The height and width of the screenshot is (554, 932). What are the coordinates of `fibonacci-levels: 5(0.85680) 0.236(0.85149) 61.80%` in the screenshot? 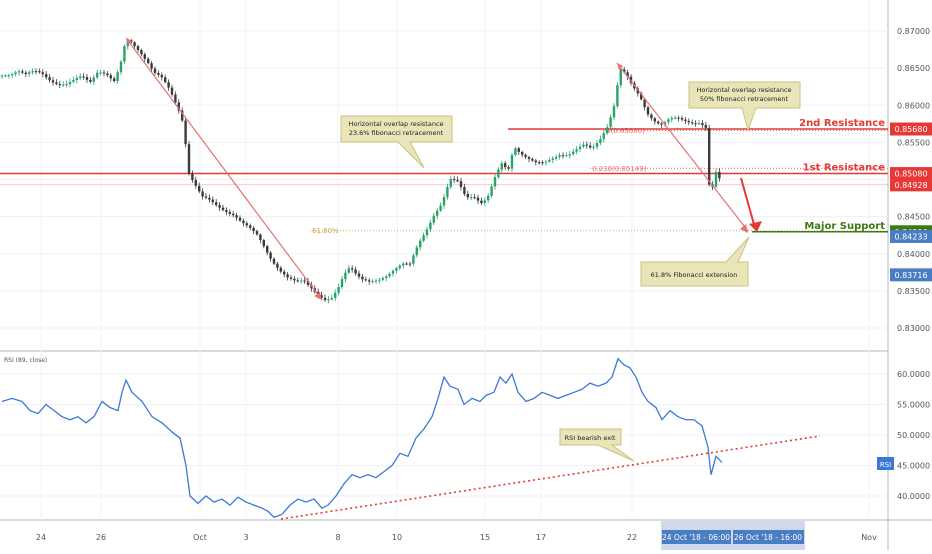 It's located at (599, 181).